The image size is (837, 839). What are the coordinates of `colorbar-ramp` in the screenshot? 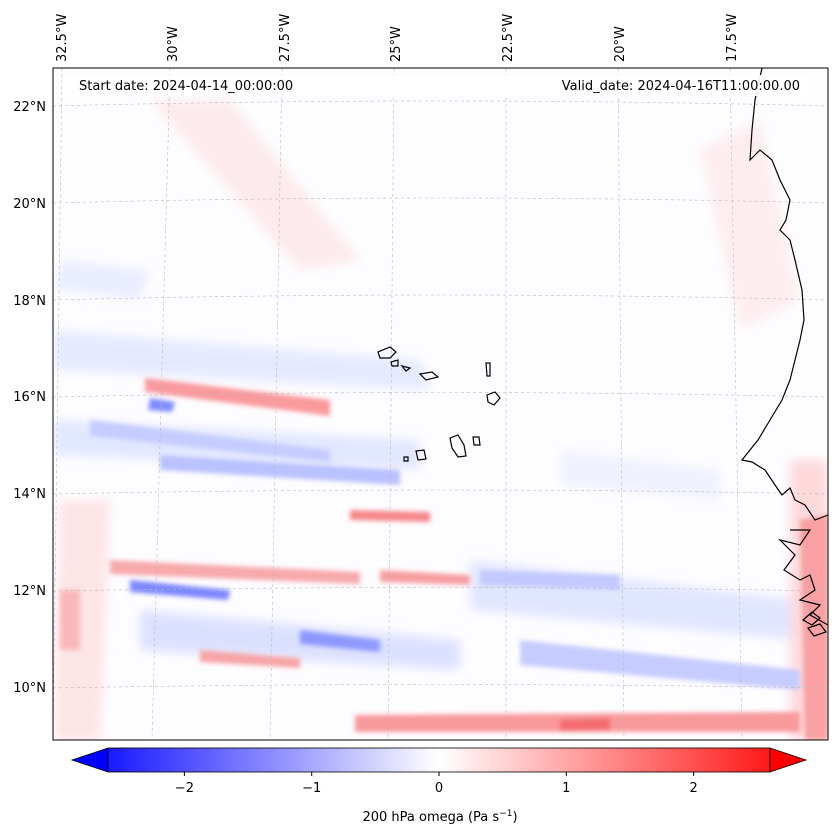 It's located at (439, 760).